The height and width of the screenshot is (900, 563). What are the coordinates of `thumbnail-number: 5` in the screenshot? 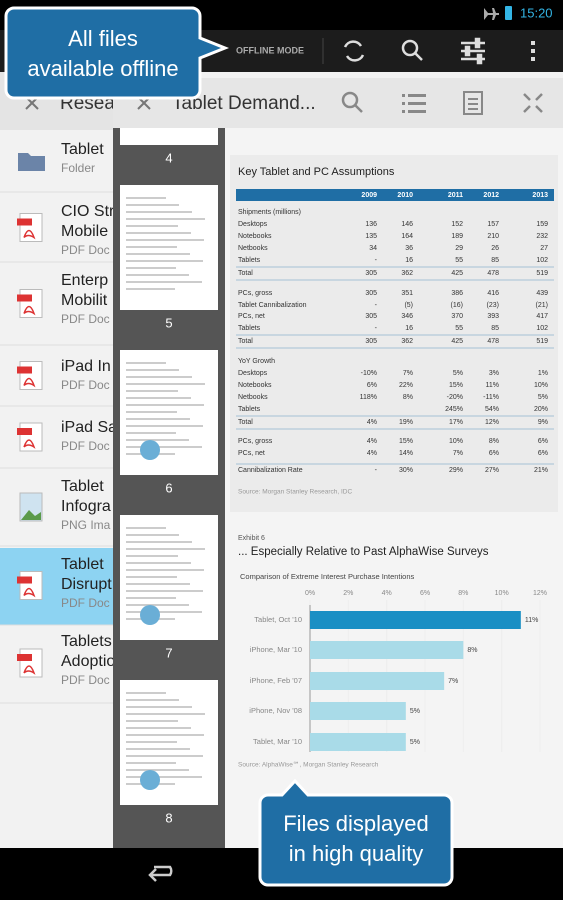 It's located at (168, 322).